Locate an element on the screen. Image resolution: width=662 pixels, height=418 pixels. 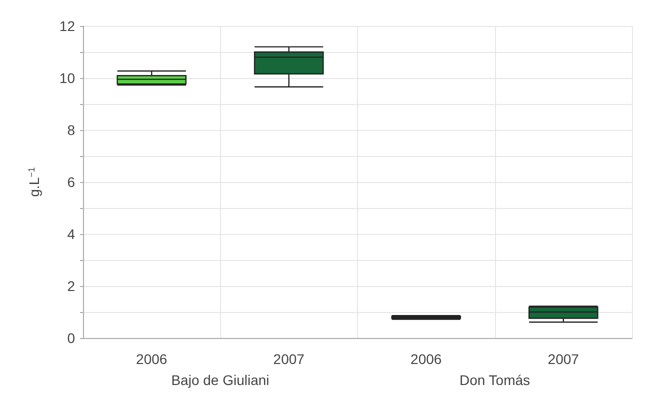
text: Don Tomás is located at coordinates (494, 380).